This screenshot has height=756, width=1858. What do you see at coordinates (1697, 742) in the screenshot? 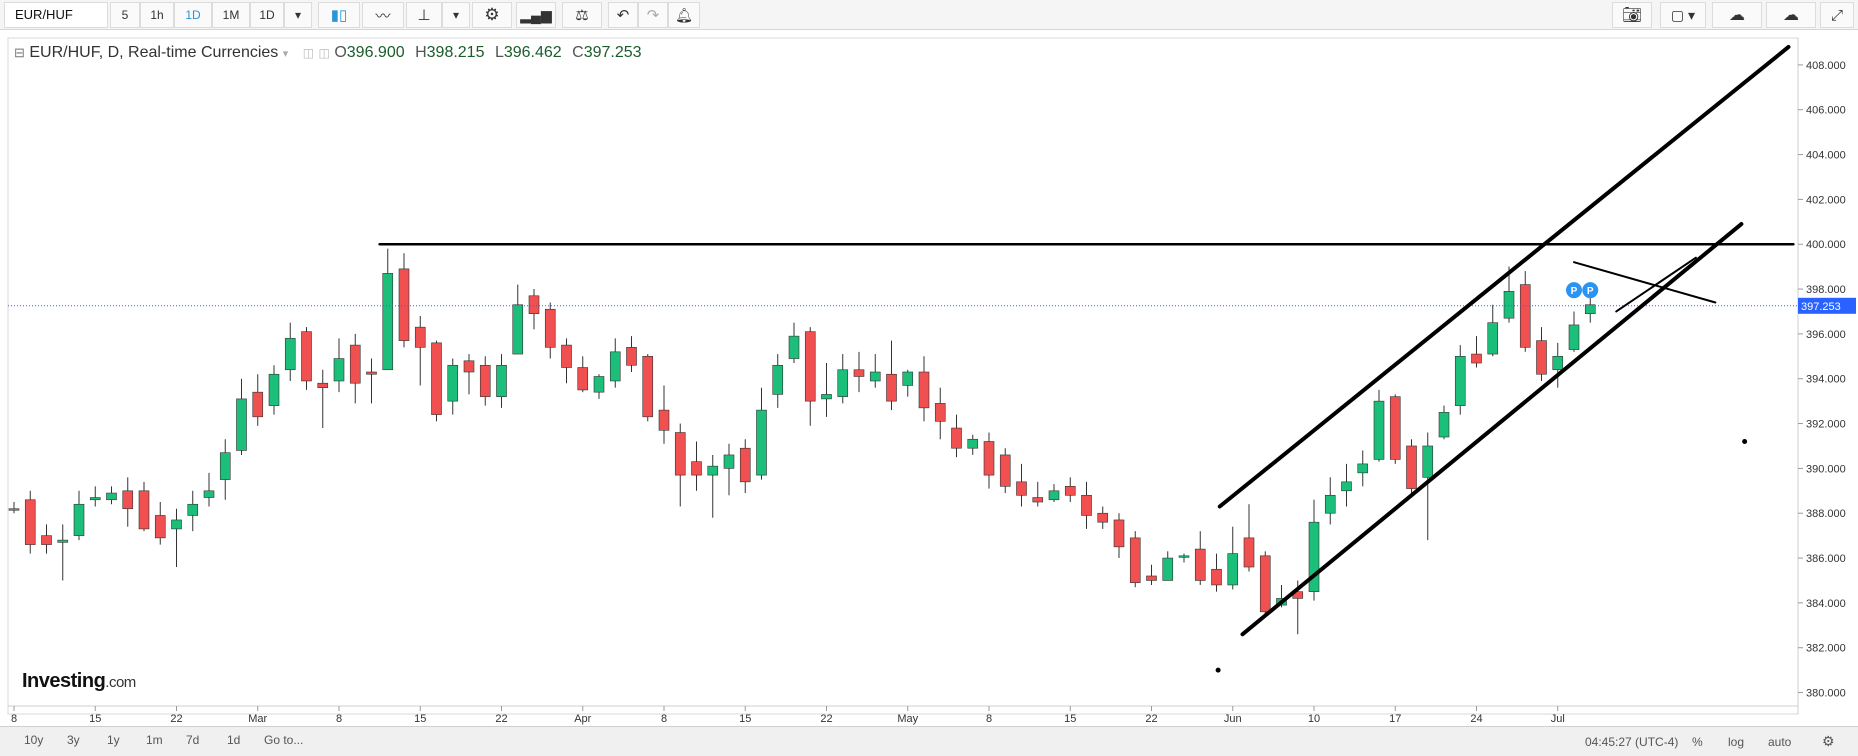
I see `percent-toggle: %` at bounding box center [1697, 742].